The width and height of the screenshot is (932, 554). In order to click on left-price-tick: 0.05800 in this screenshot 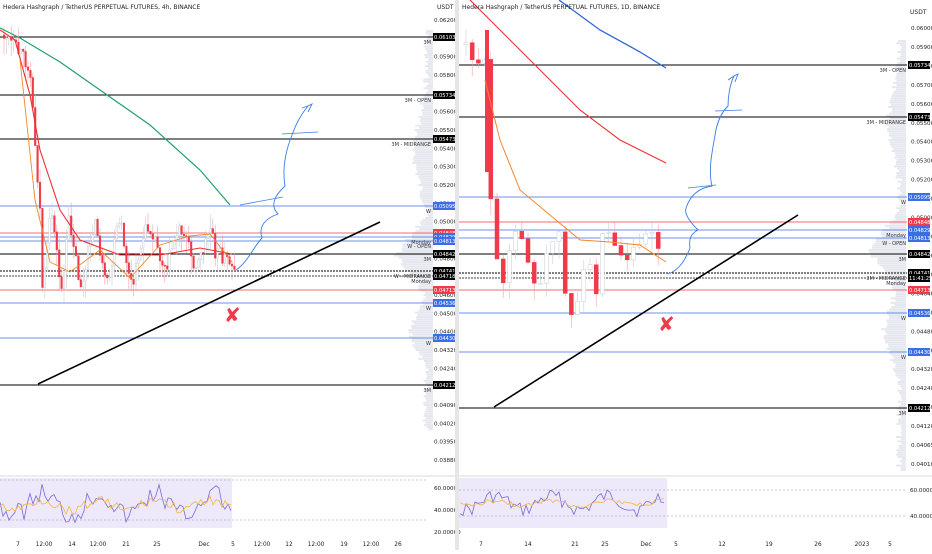, I will do `click(446, 76)`.